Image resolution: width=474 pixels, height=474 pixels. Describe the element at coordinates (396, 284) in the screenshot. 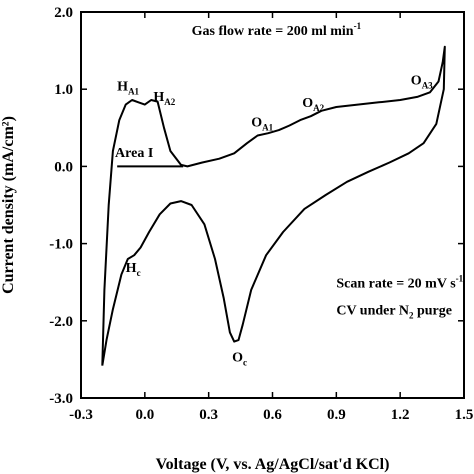

I see `note-part: Scan rate = 20 mV s` at that location.